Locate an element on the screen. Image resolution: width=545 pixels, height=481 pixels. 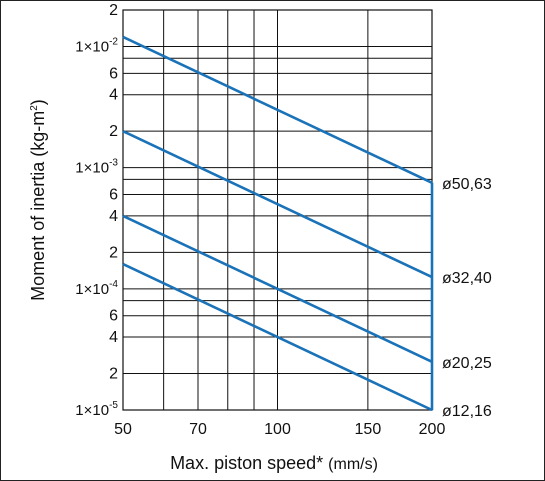
y-tick-exponent: -3 is located at coordinates (113, 163).